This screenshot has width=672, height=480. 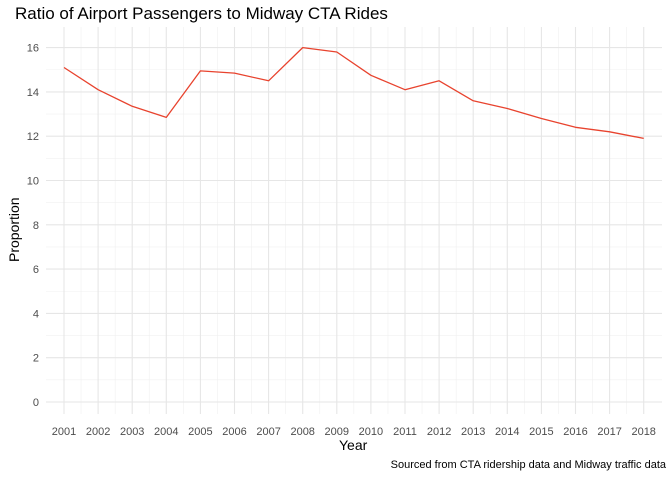 What do you see at coordinates (98, 432) in the screenshot?
I see `x-tick-label: 2002` at bounding box center [98, 432].